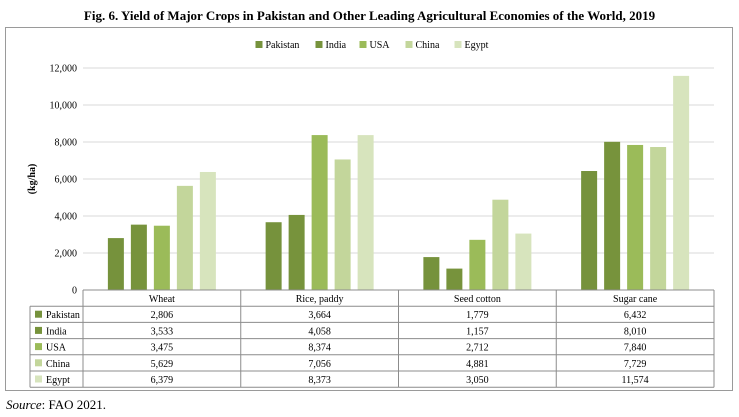 The width and height of the screenshot is (739, 417). What do you see at coordinates (635, 299) in the screenshot?
I see `category-label: Sugar cane` at bounding box center [635, 299].